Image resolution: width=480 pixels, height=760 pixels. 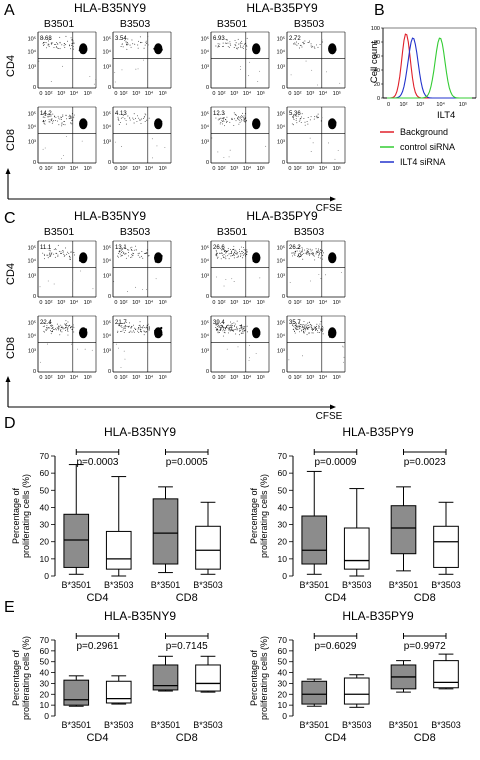 I want to click on pvalue-label: p=0.0003, so click(x=98, y=462).